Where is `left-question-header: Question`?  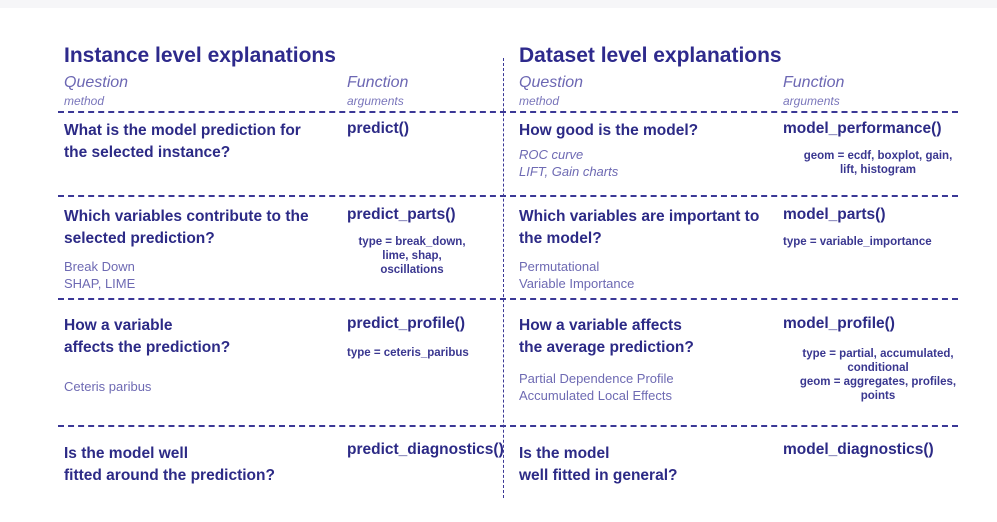 left-question-header: Question is located at coordinates (96, 82).